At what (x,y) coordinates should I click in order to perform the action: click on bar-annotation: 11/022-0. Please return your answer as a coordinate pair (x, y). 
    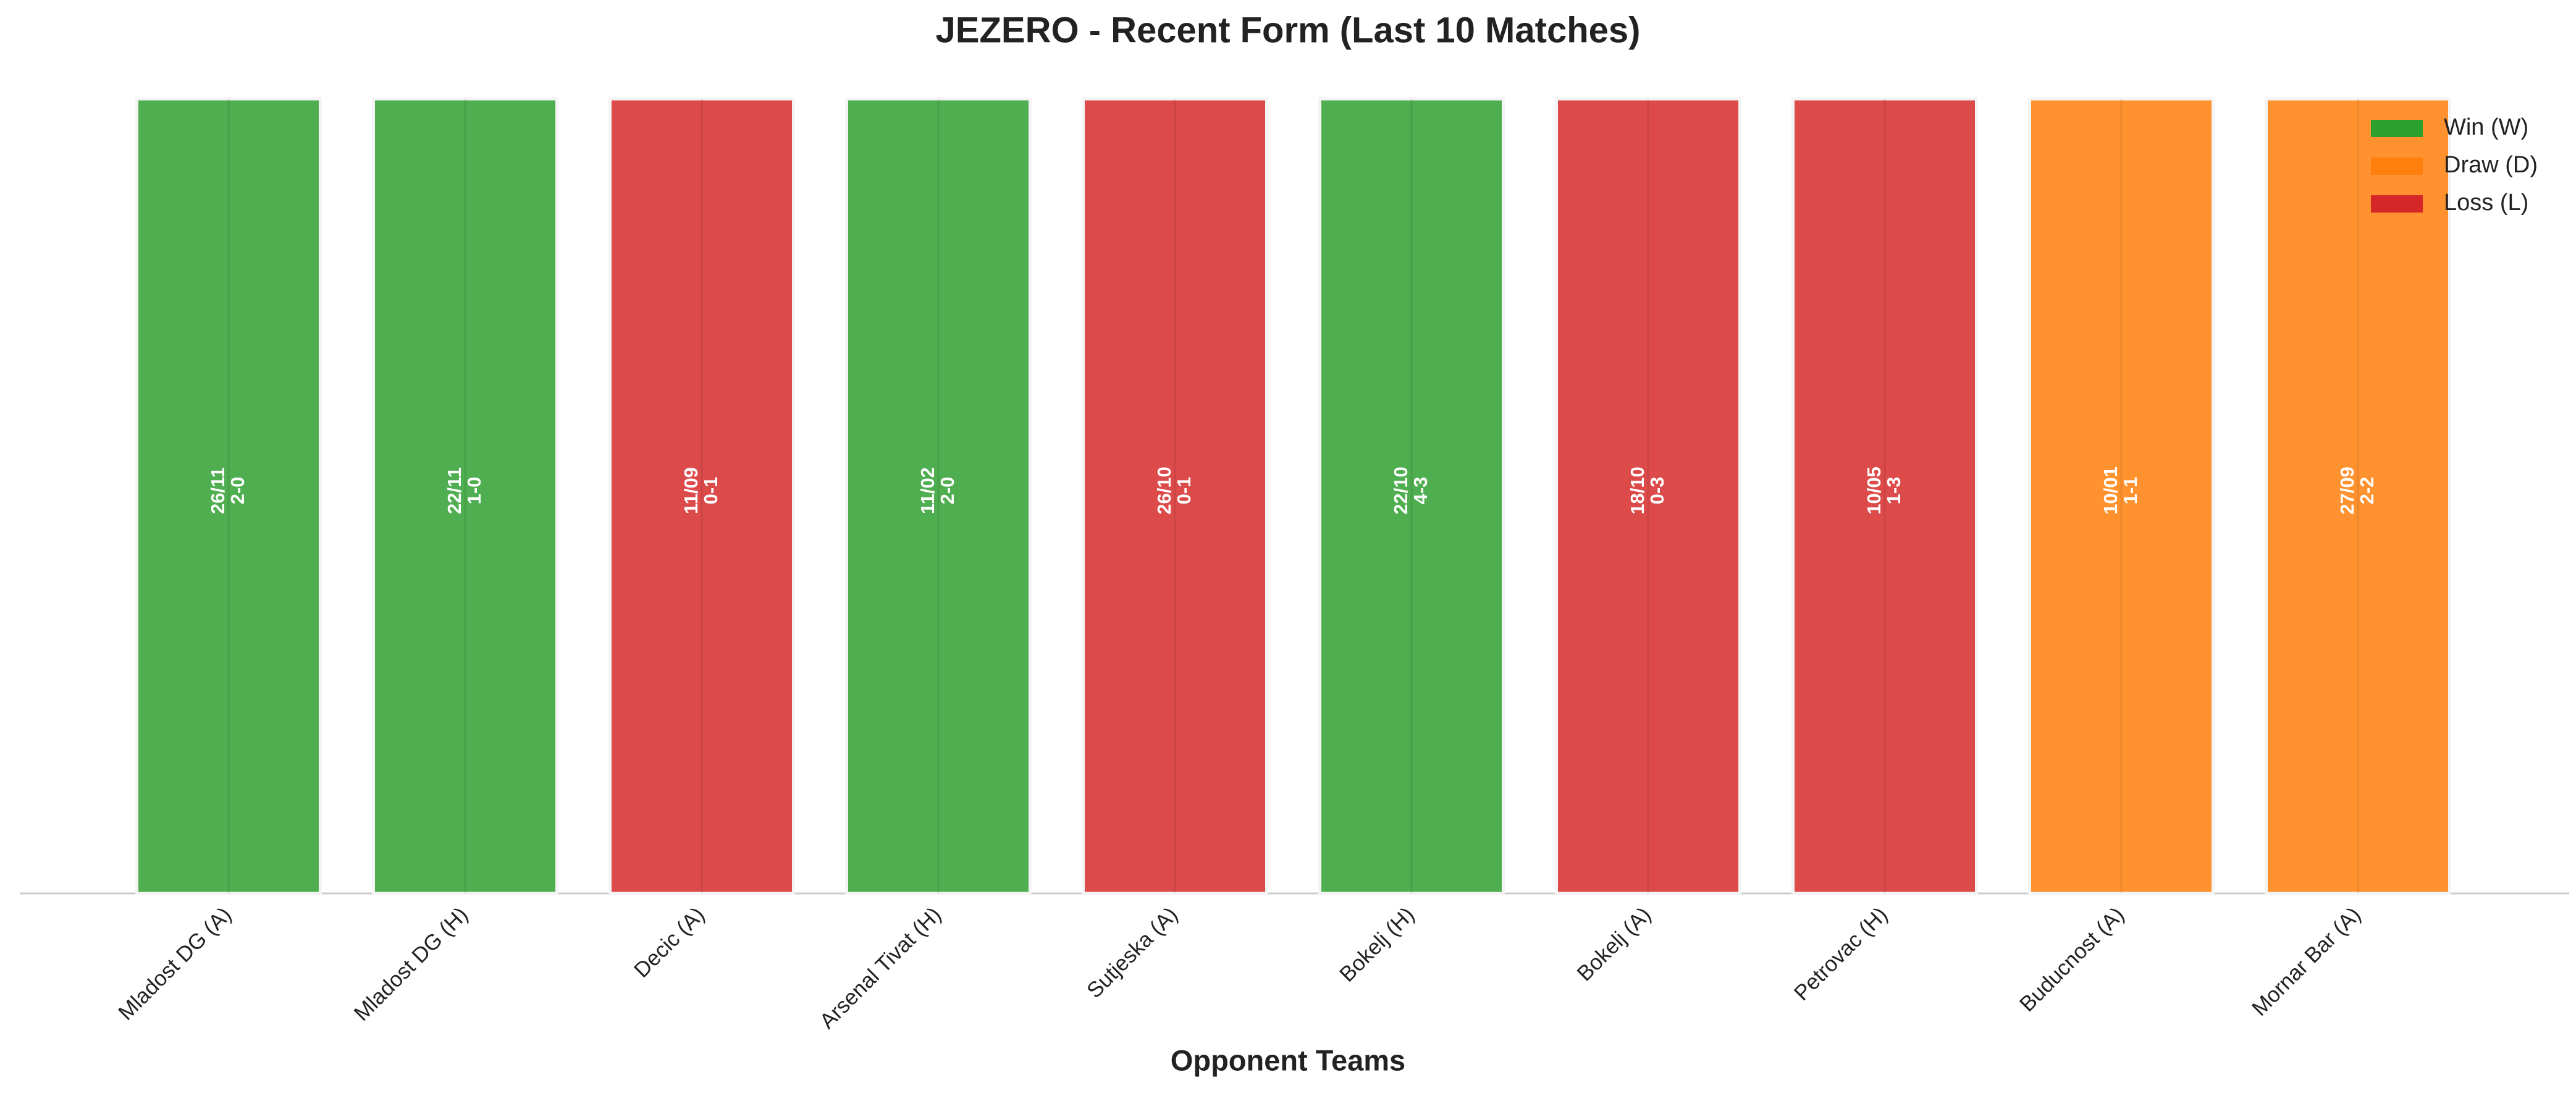
    Looking at the image, I should click on (937, 491).